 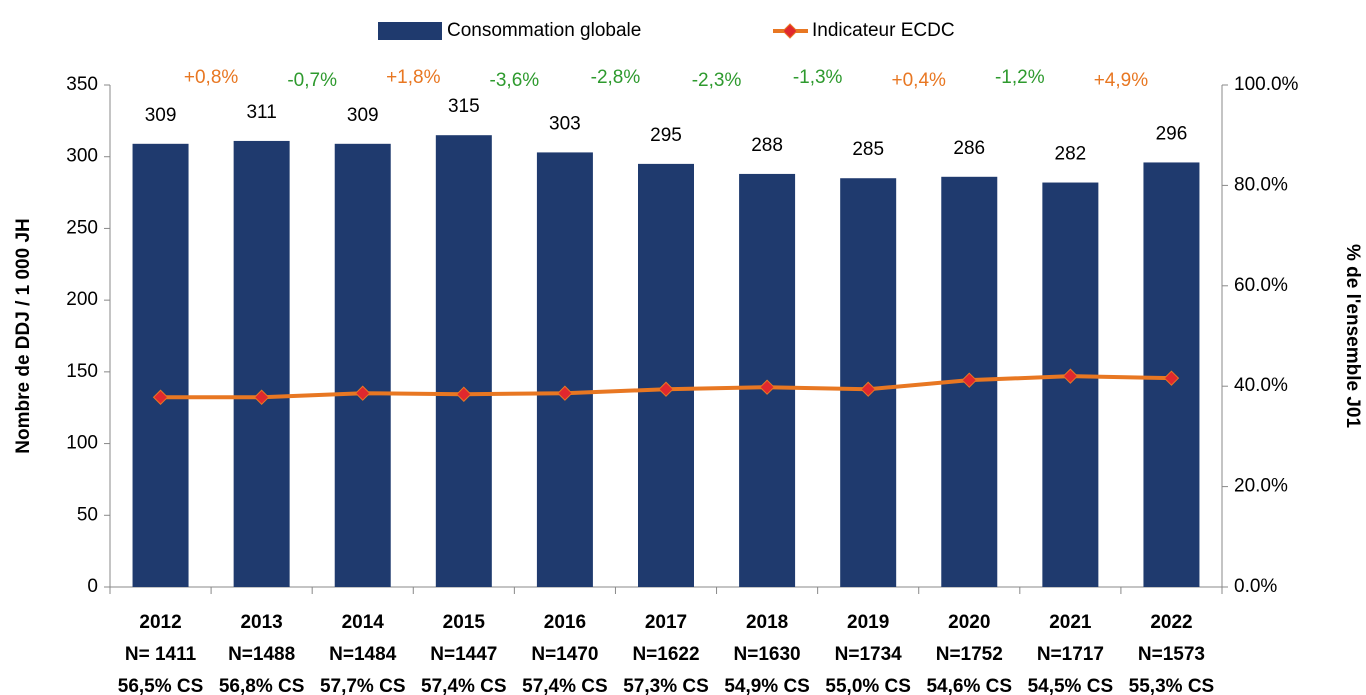 What do you see at coordinates (565, 123) in the screenshot?
I see `bar-value-label: 303` at bounding box center [565, 123].